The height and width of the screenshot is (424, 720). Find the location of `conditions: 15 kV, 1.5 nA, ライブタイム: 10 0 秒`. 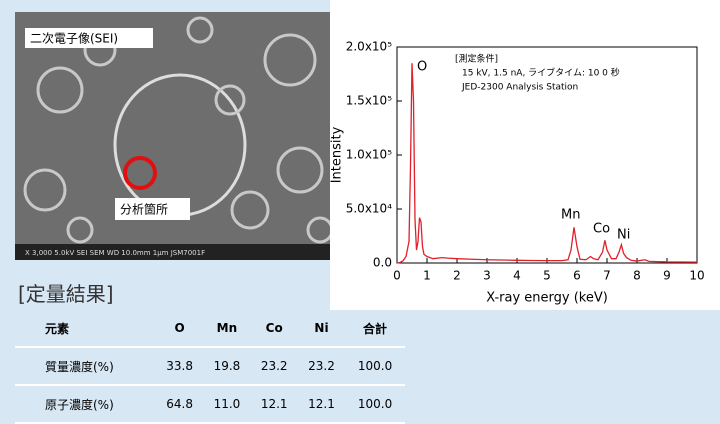

conditions: 15 kV, 1.5 nA, ライブタイム: 10 0 秒 is located at coordinates (541, 73).